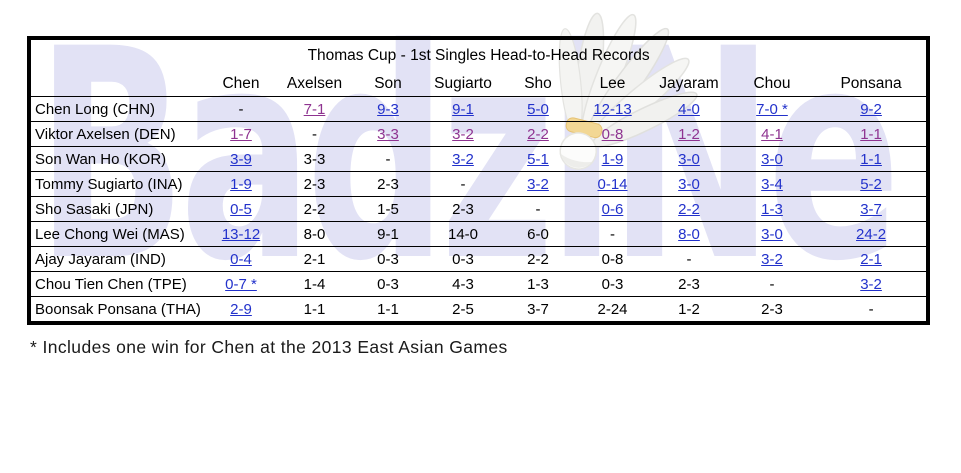  What do you see at coordinates (314, 284) in the screenshot?
I see `h2h-value: 1-4` at bounding box center [314, 284].